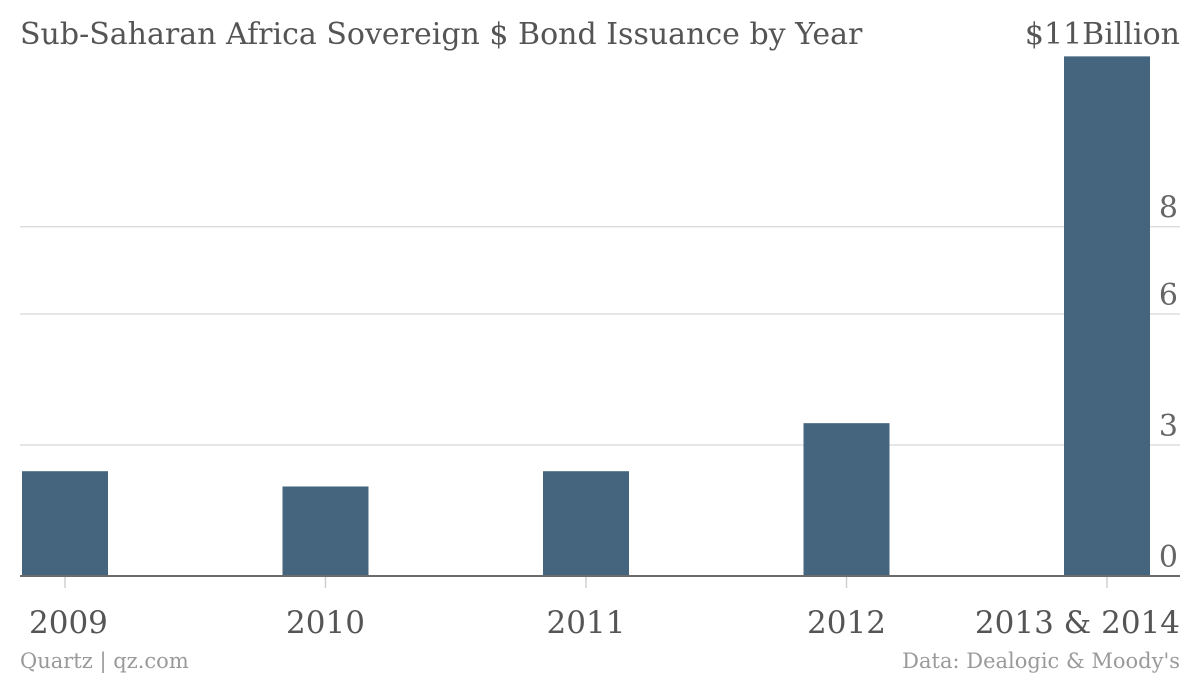 This screenshot has height=676, width=1200. Describe the element at coordinates (1102, 34) in the screenshot. I see `unit-label: $11Billion` at that location.